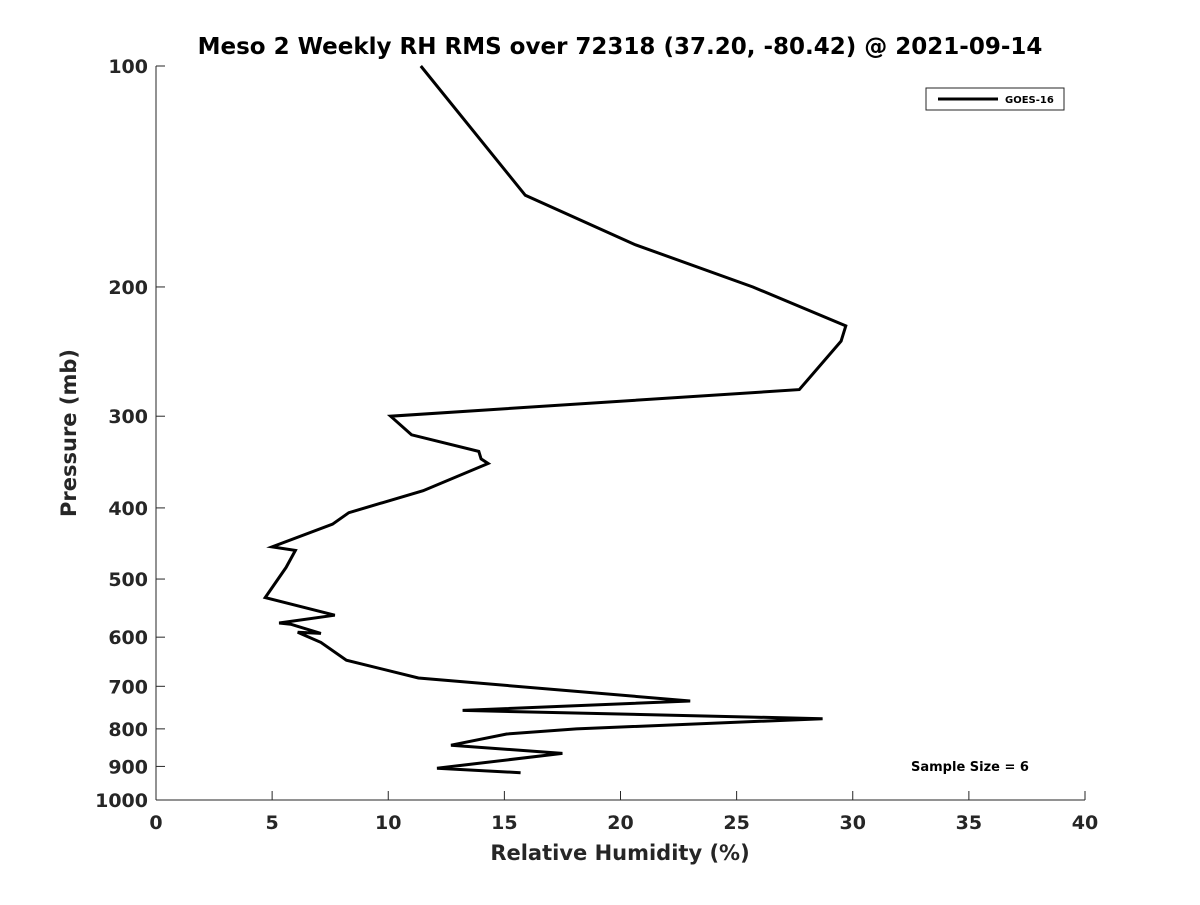  Describe the element at coordinates (128, 580) in the screenshot. I see `y-tick-label: 500` at that location.